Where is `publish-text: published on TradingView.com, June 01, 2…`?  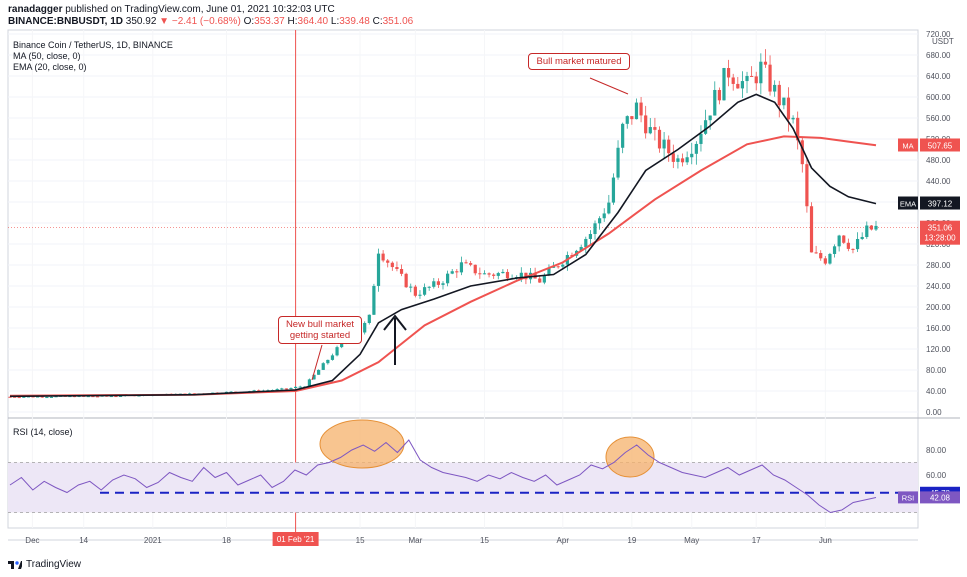 publish-text: published on TradingView.com, June 01, 2… is located at coordinates (200, 9).